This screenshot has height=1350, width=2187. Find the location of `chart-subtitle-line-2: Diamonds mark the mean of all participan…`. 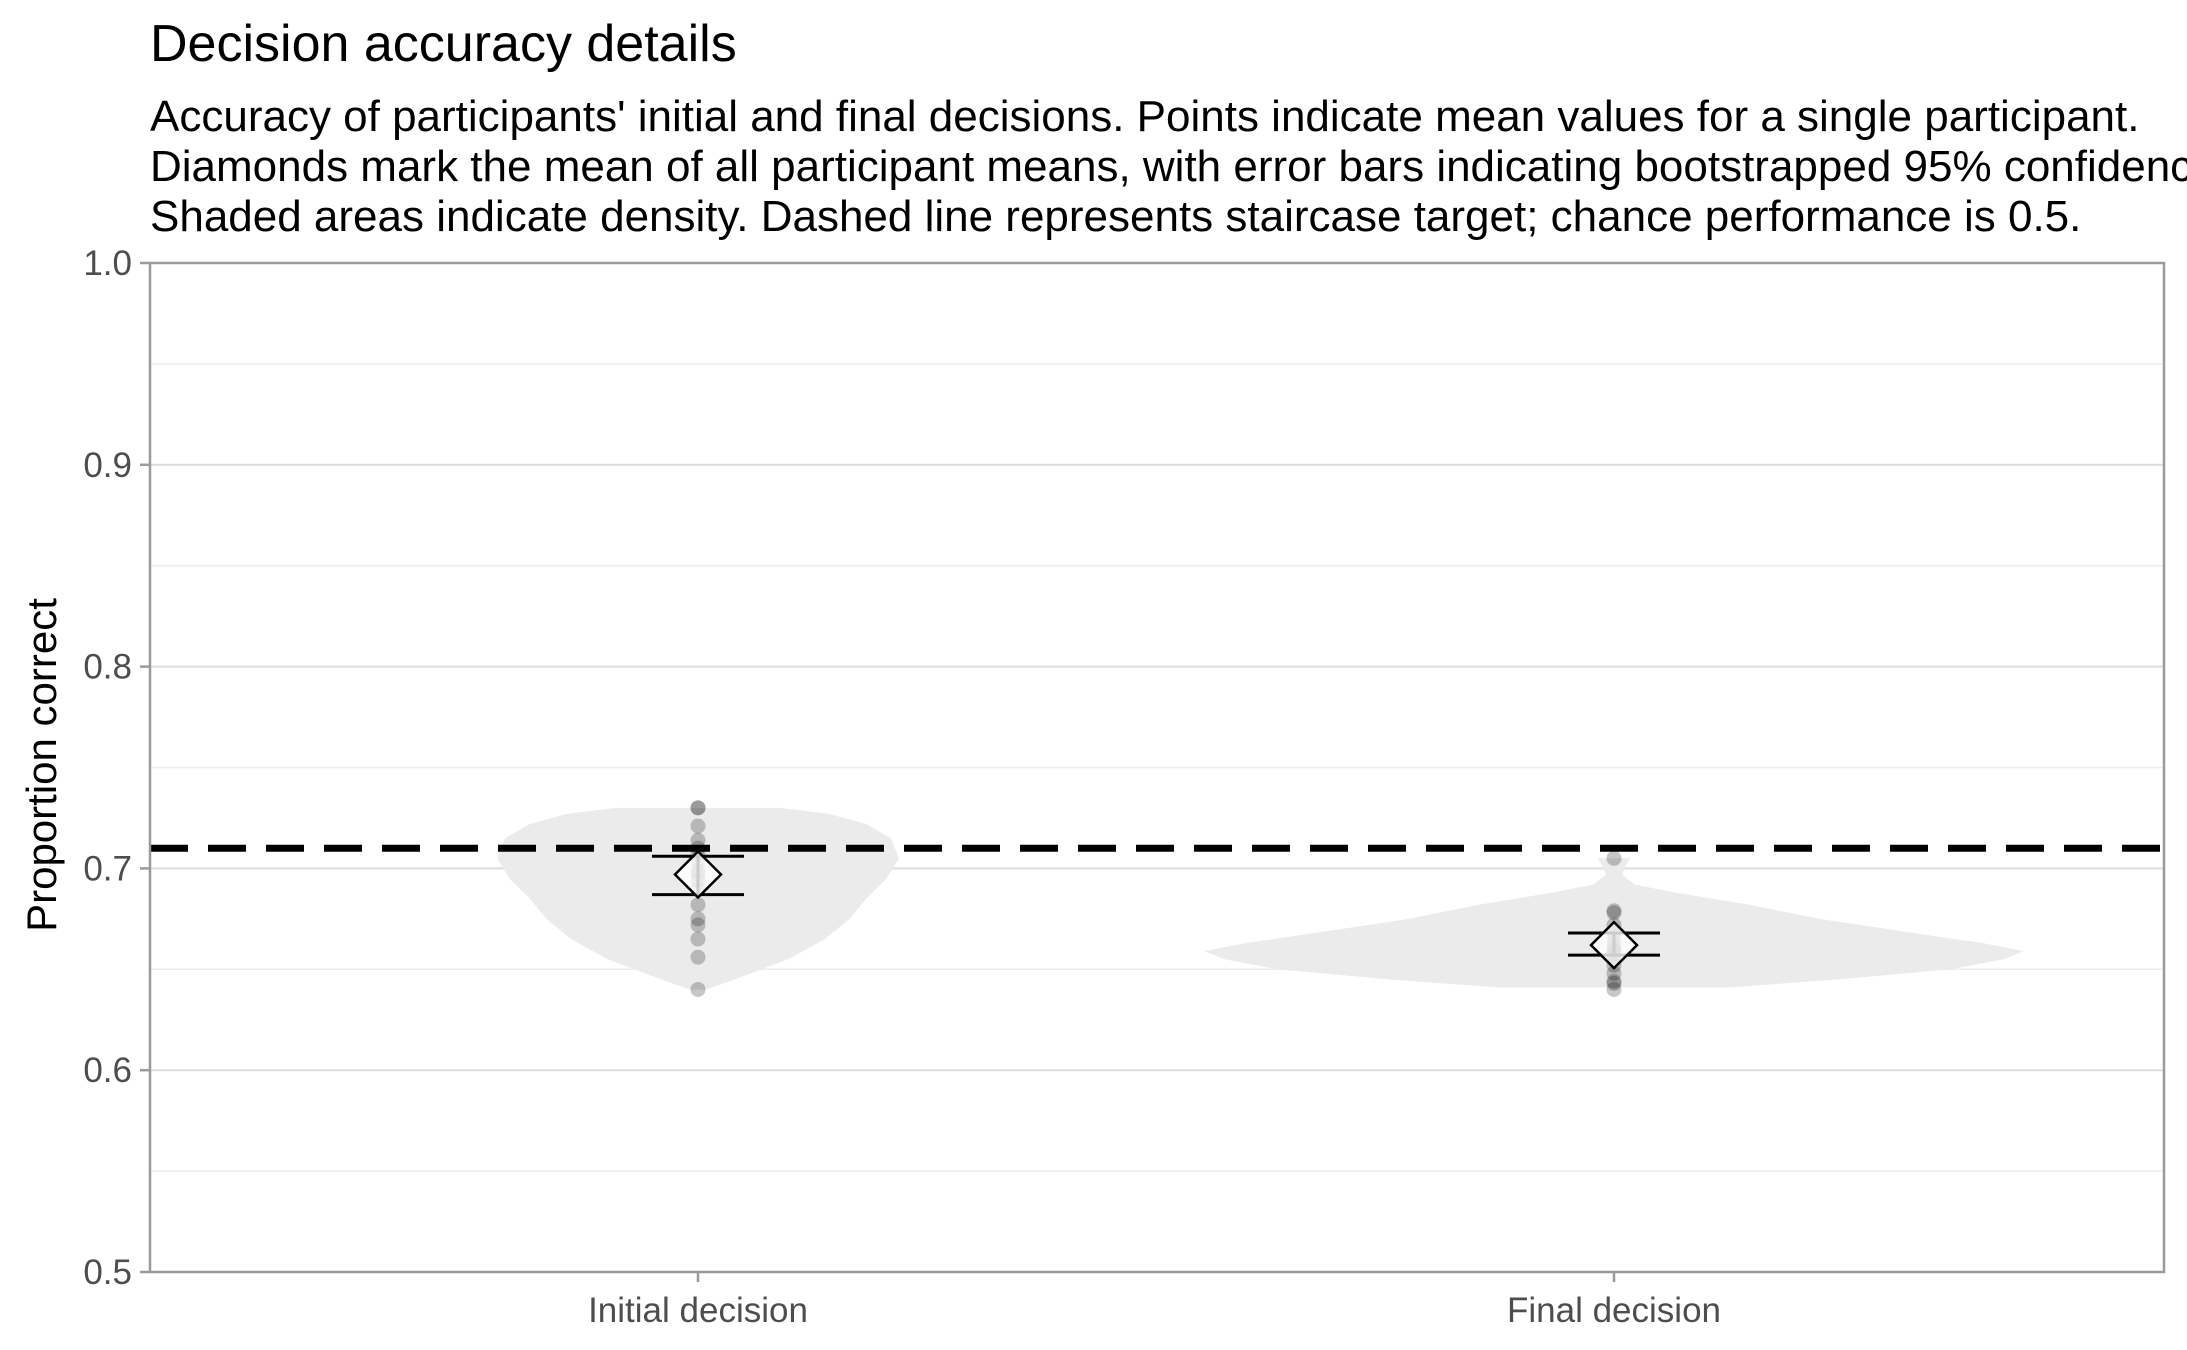

chart-subtitle-line-2: Diamonds mark the mean of all participan… is located at coordinates (1168, 166).